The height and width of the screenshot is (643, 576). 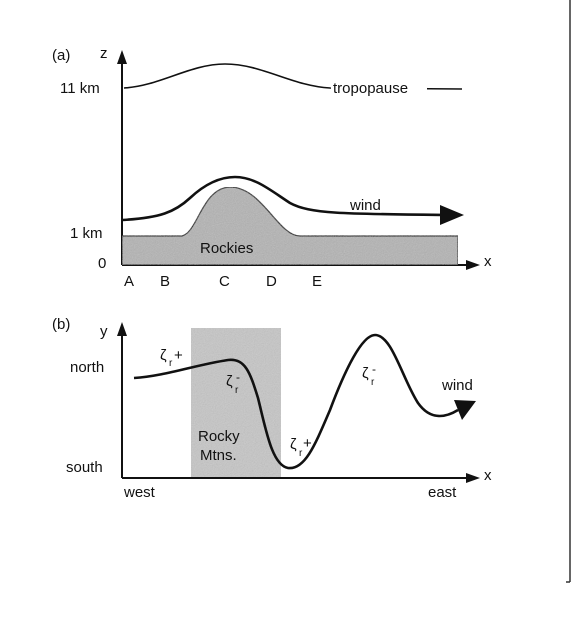 I want to click on east-label: east, so click(x=442, y=492).